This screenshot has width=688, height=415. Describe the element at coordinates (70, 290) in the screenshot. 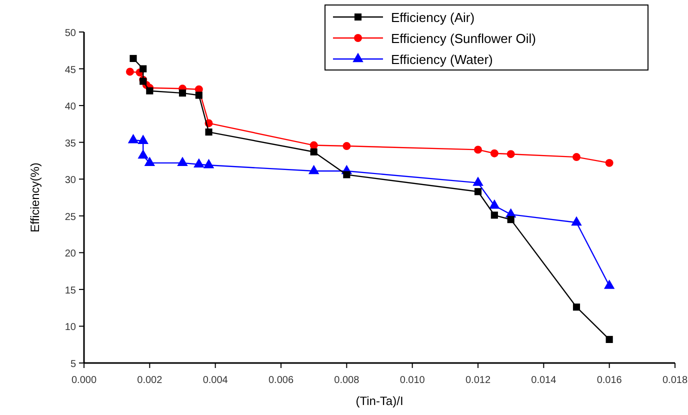

I see `y-tick-label: 15` at that location.